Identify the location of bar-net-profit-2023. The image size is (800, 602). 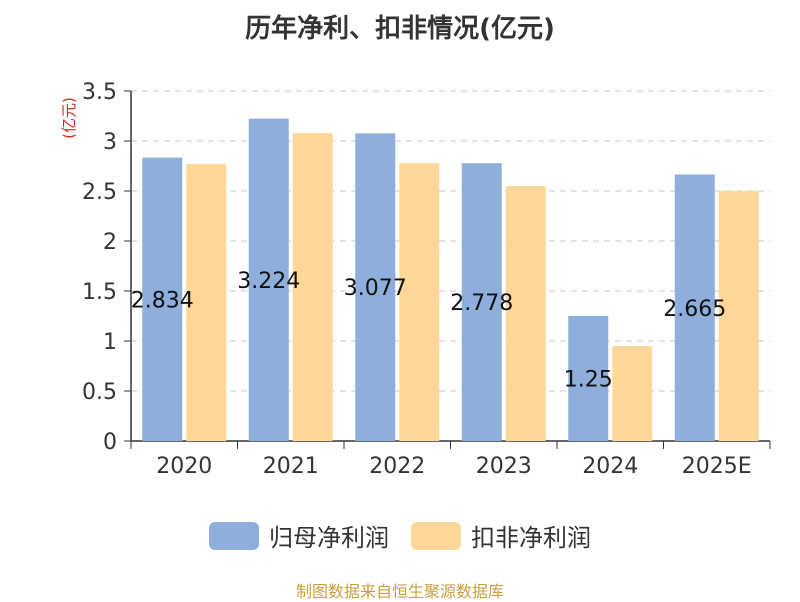
(481, 302).